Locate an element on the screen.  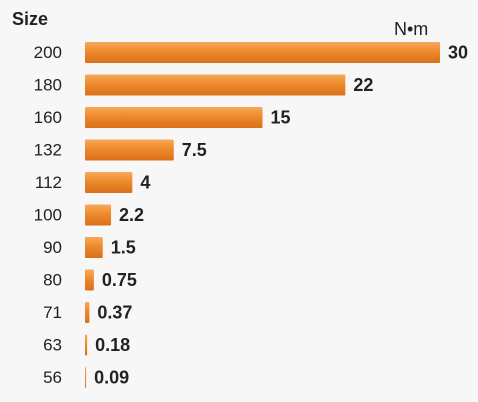
value-label: 22 is located at coordinates (363, 85).